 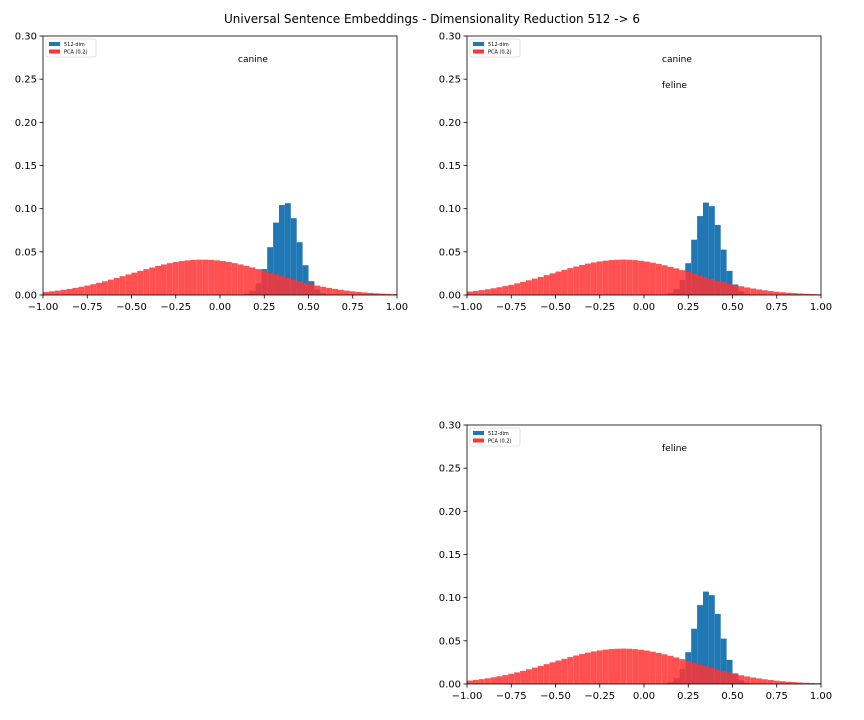 What do you see at coordinates (220, 307) in the screenshot?
I see `x-tick-label: 0.00` at bounding box center [220, 307].